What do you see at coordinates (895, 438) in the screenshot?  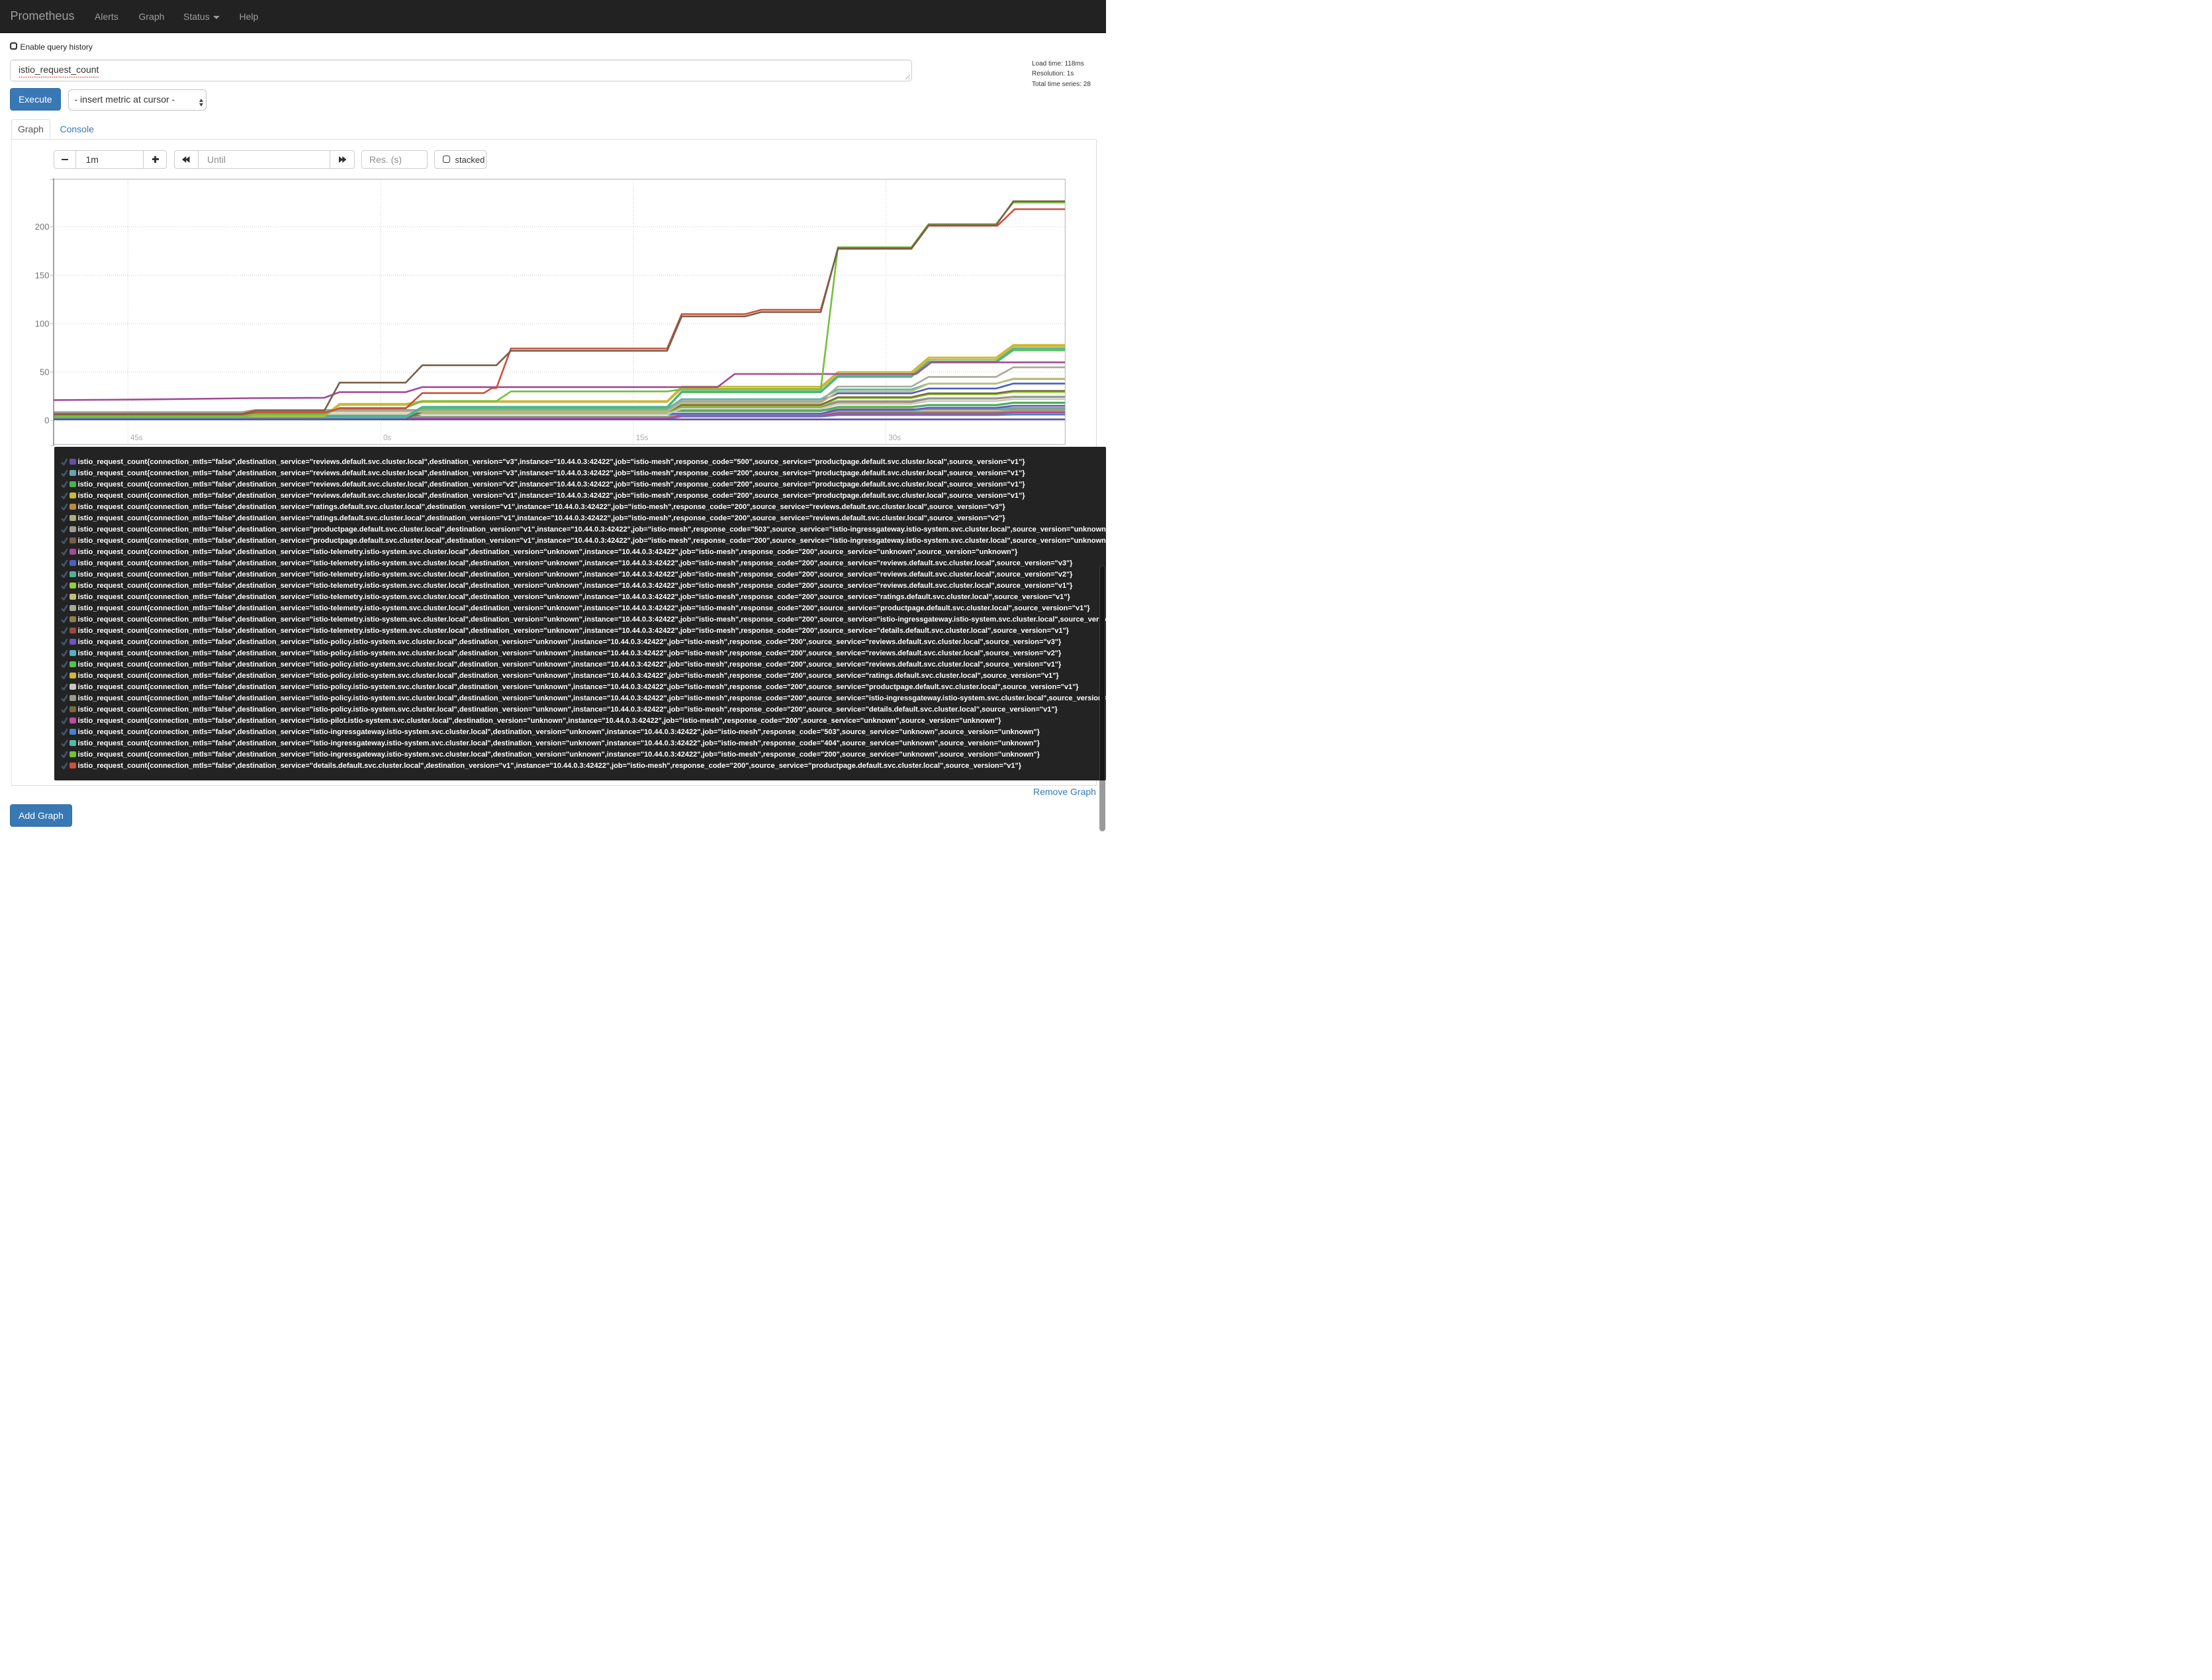 I see `svg-text: 30s` at bounding box center [895, 438].